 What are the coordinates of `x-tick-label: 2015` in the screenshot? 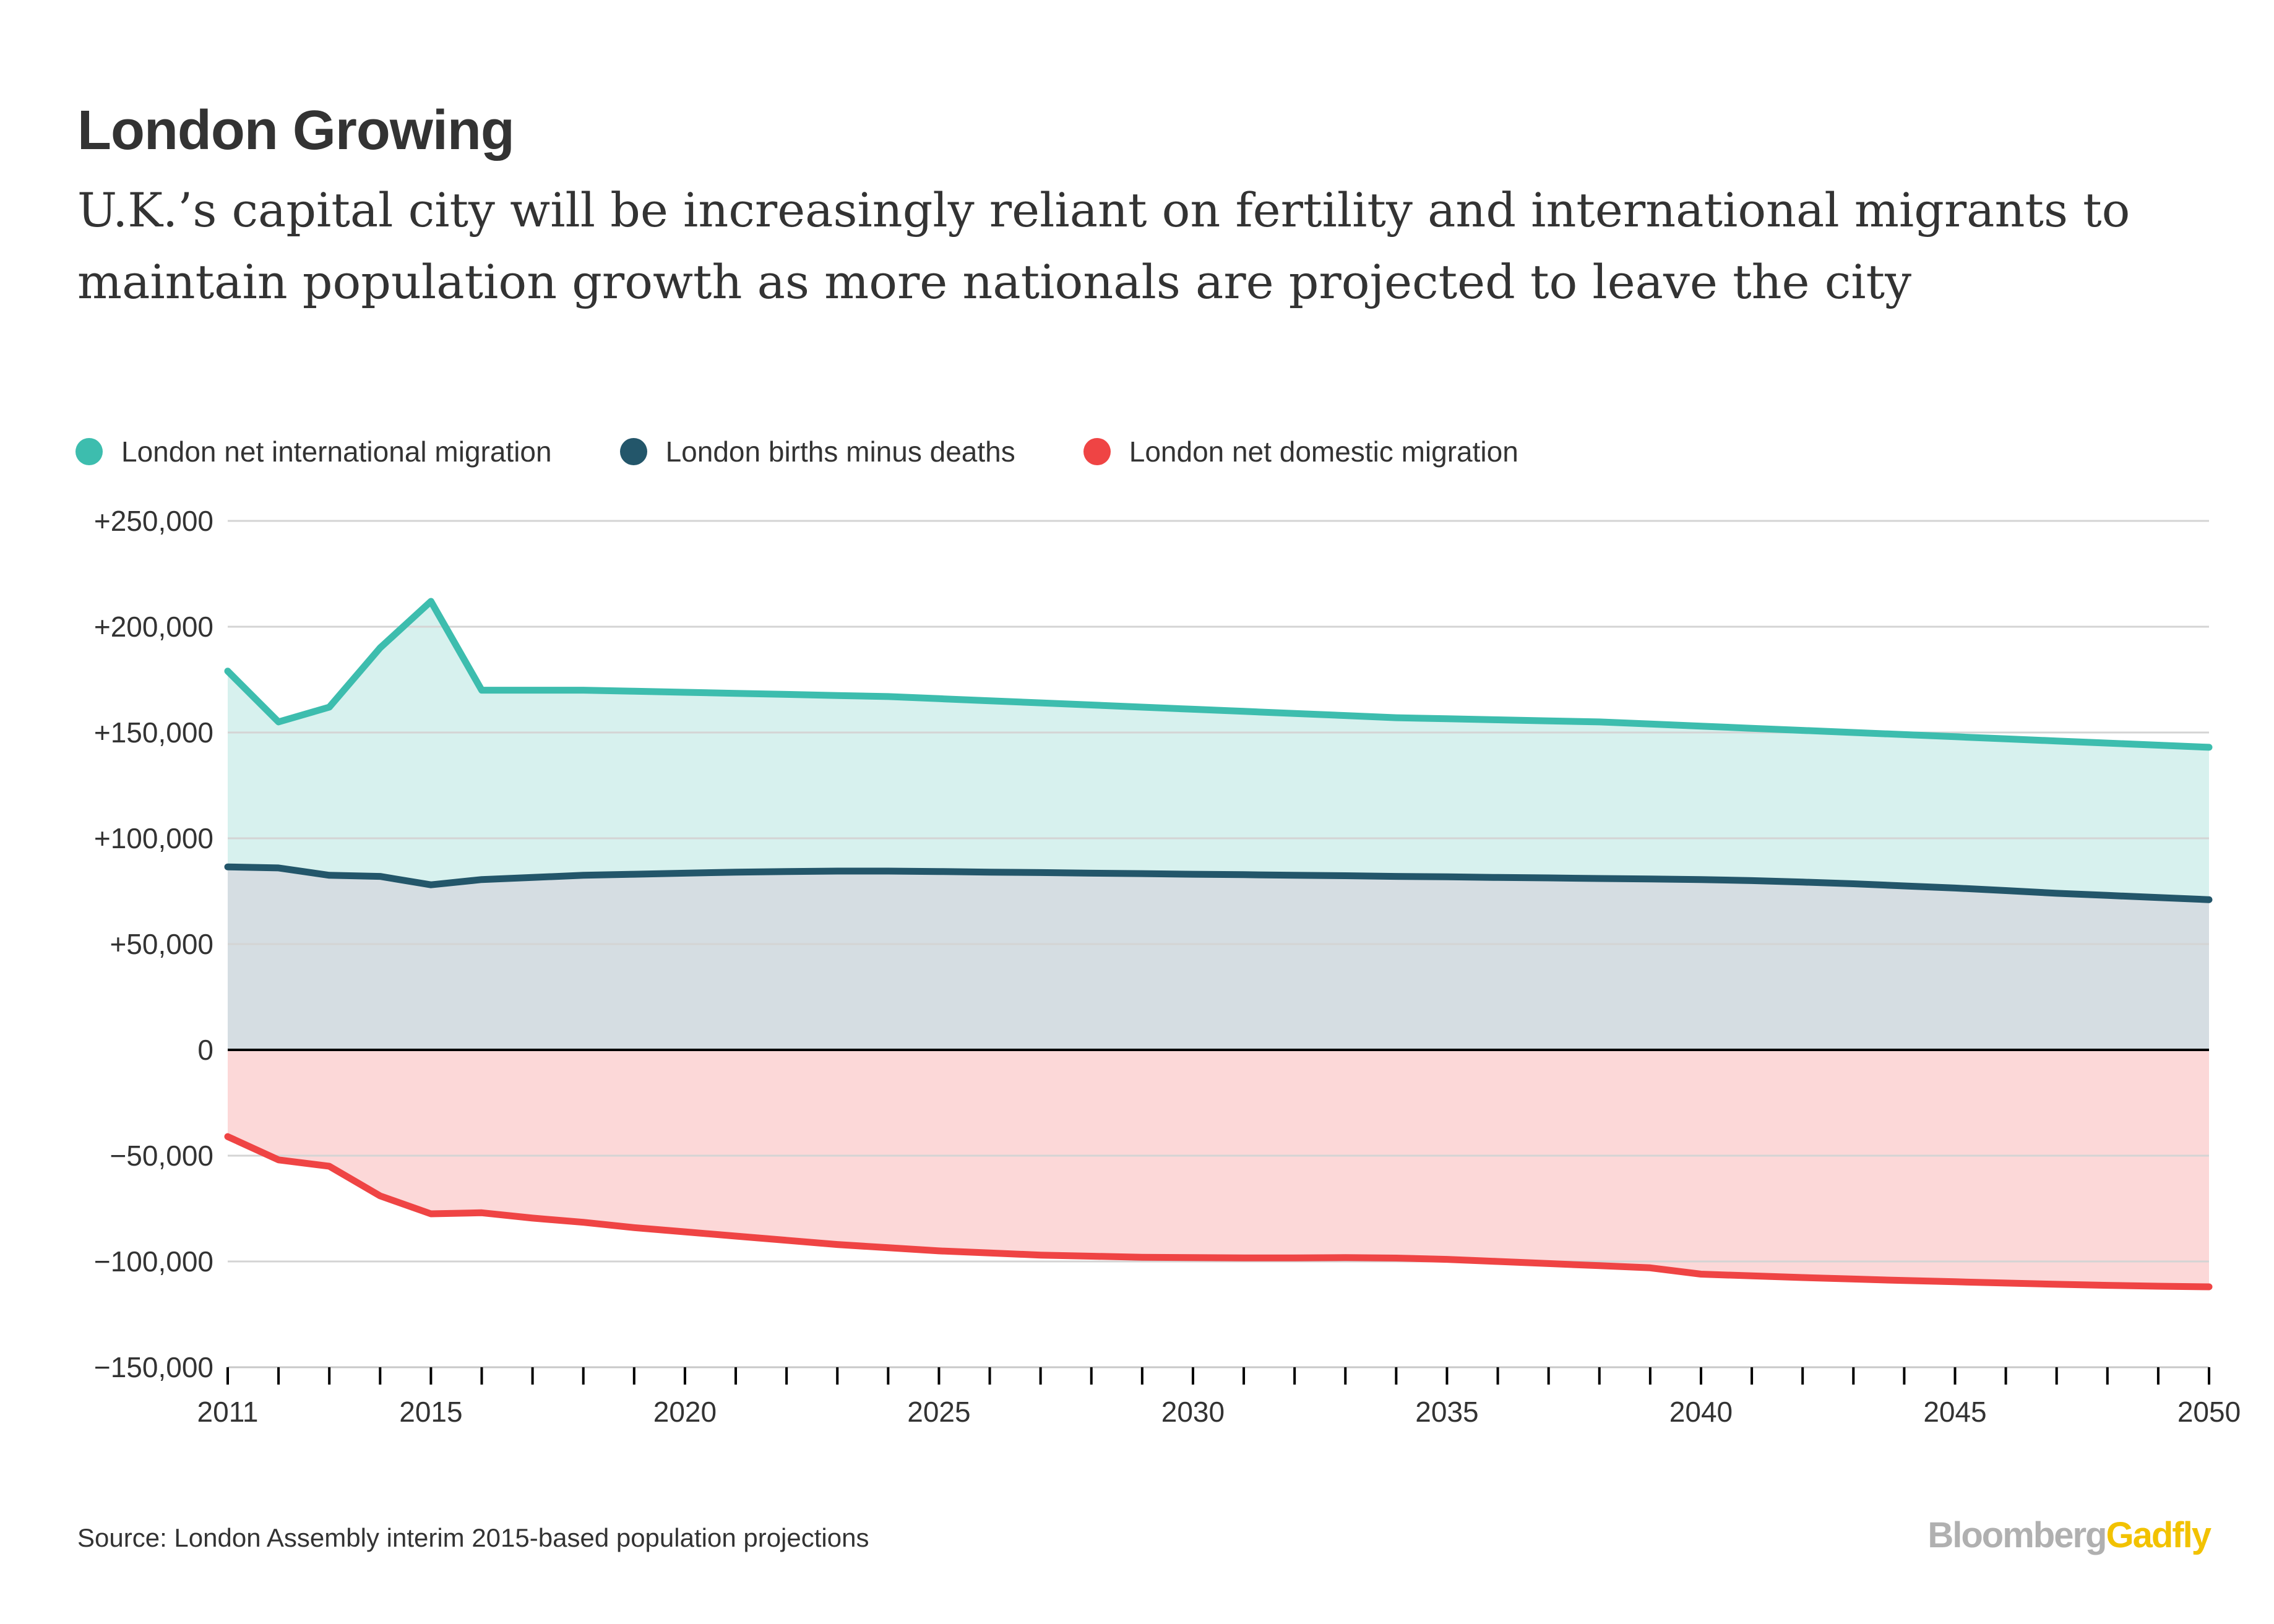 It's located at (431, 1412).